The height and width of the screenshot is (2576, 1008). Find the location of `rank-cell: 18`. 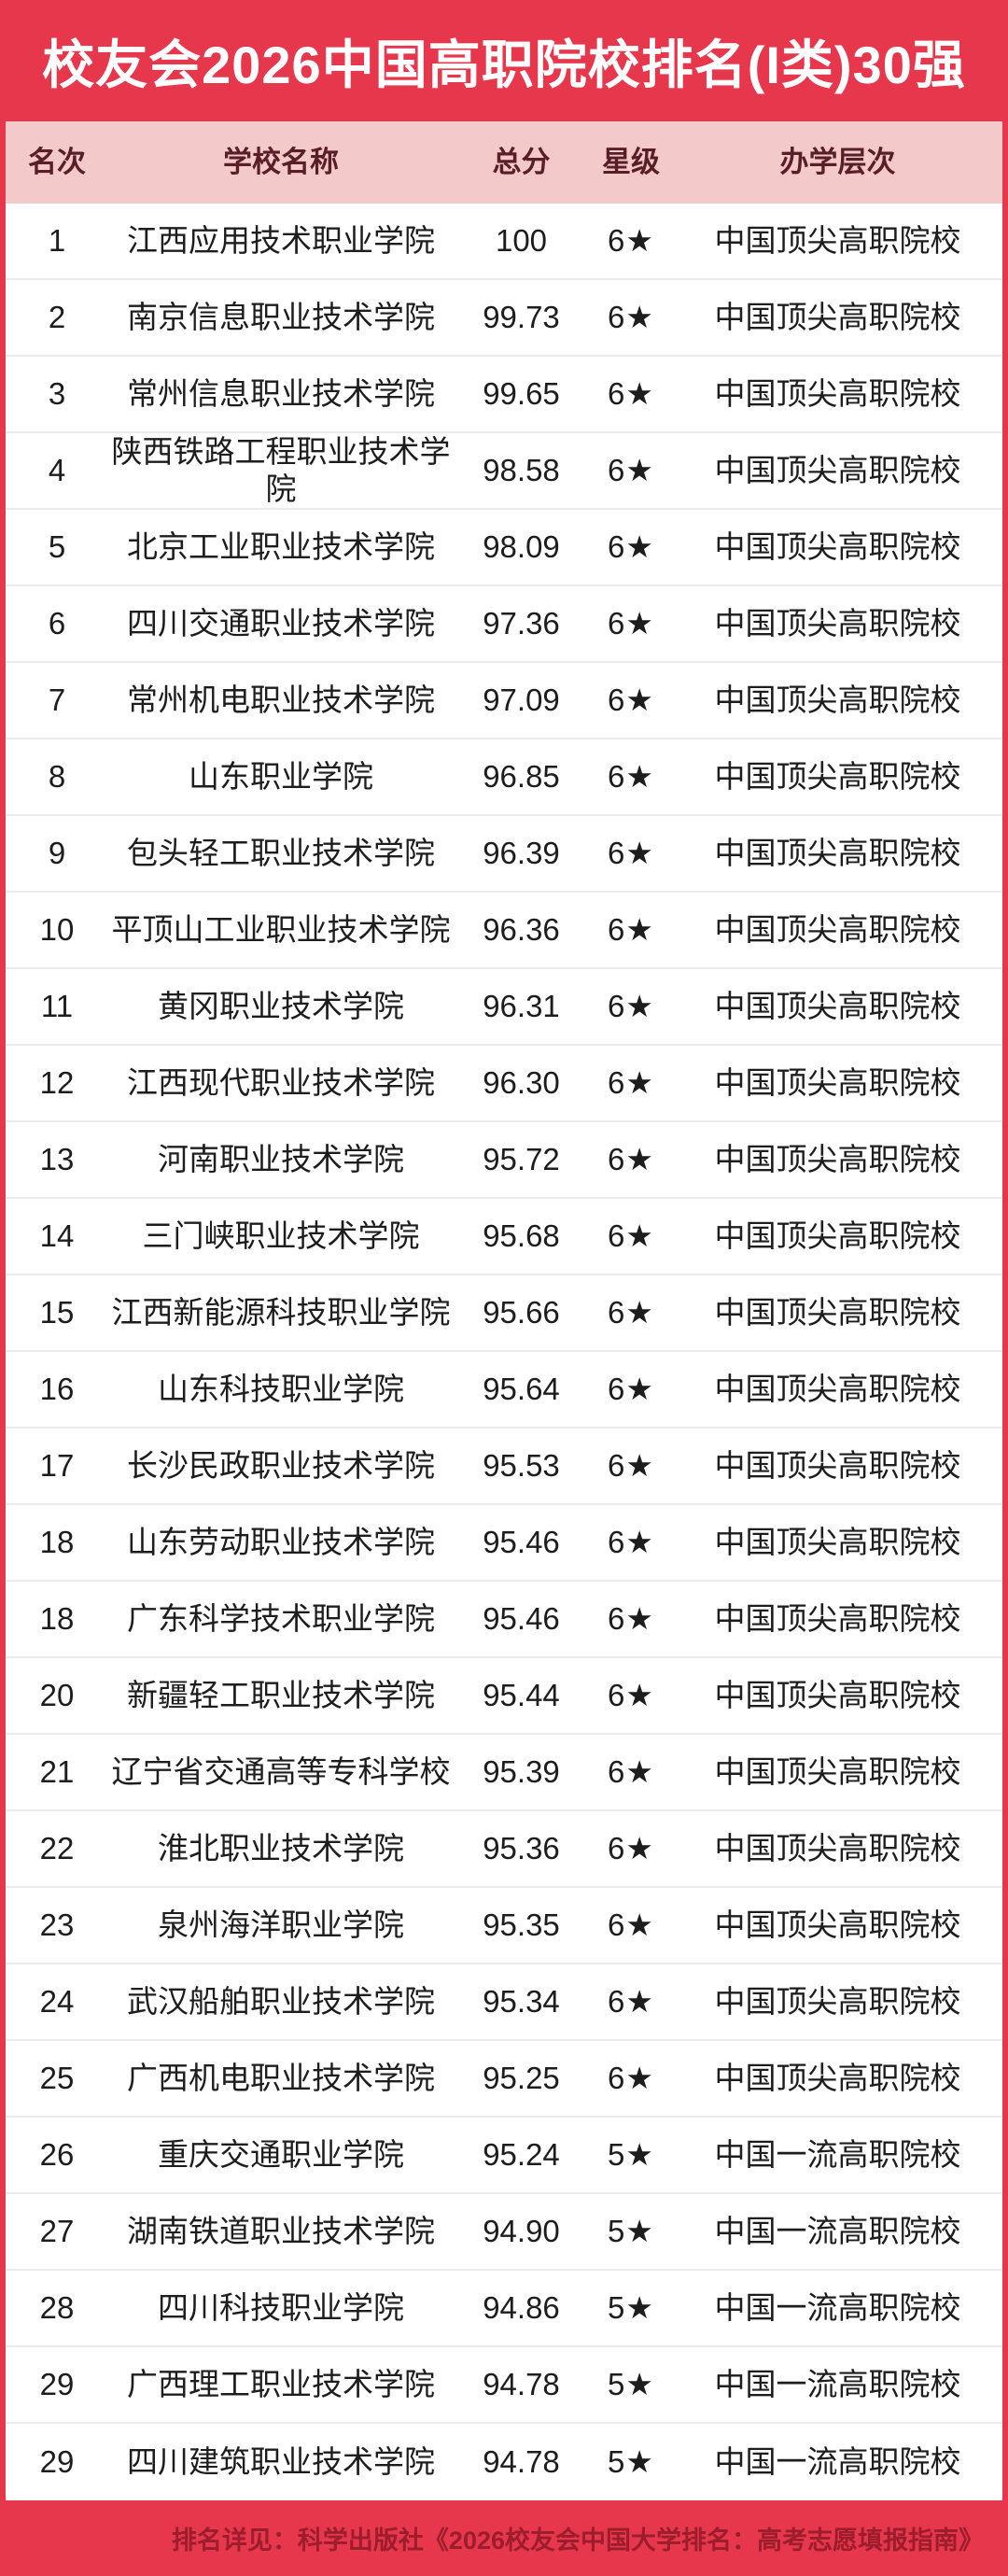

rank-cell: 18 is located at coordinates (57, 1619).